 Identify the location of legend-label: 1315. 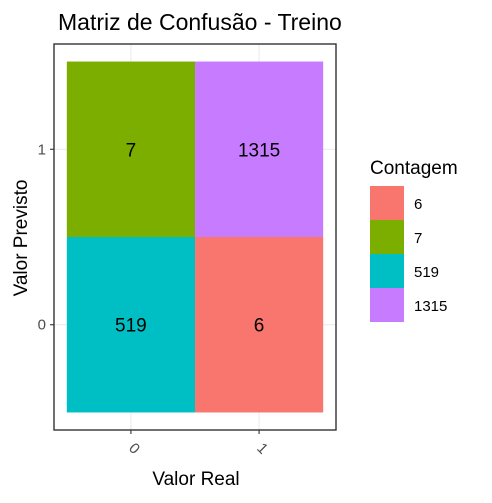
(430, 306).